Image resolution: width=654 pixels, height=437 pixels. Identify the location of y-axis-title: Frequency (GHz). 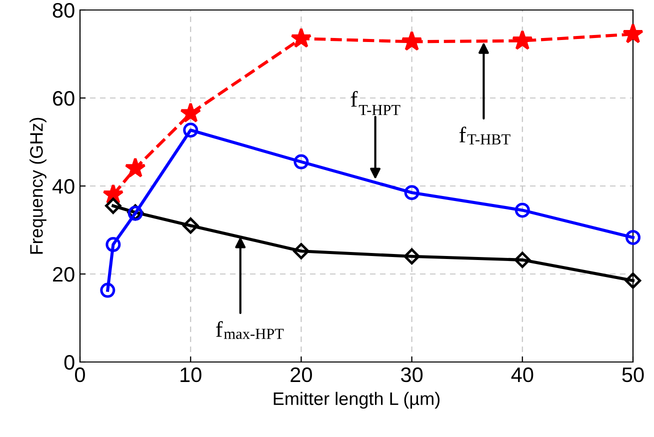
(38, 186).